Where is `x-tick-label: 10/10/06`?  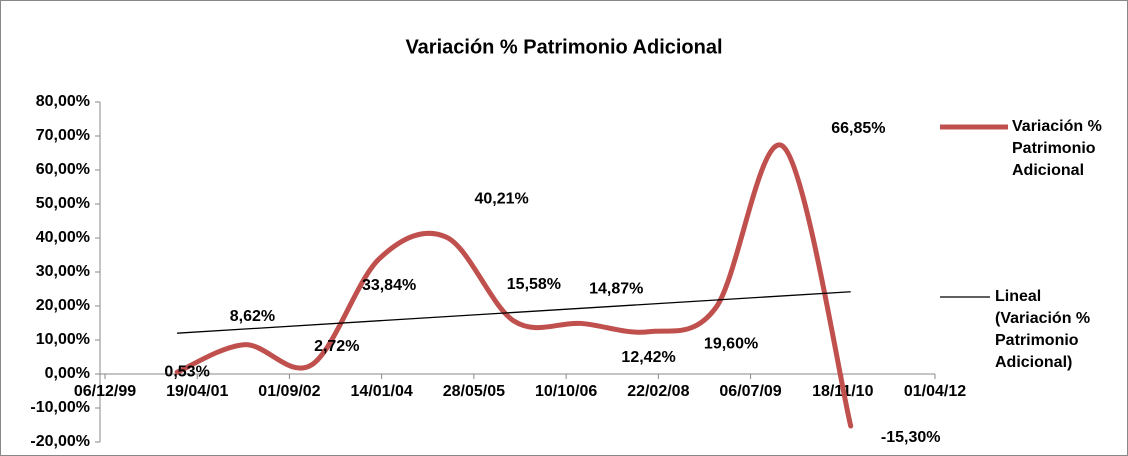
x-tick-label: 10/10/06 is located at coordinates (566, 391).